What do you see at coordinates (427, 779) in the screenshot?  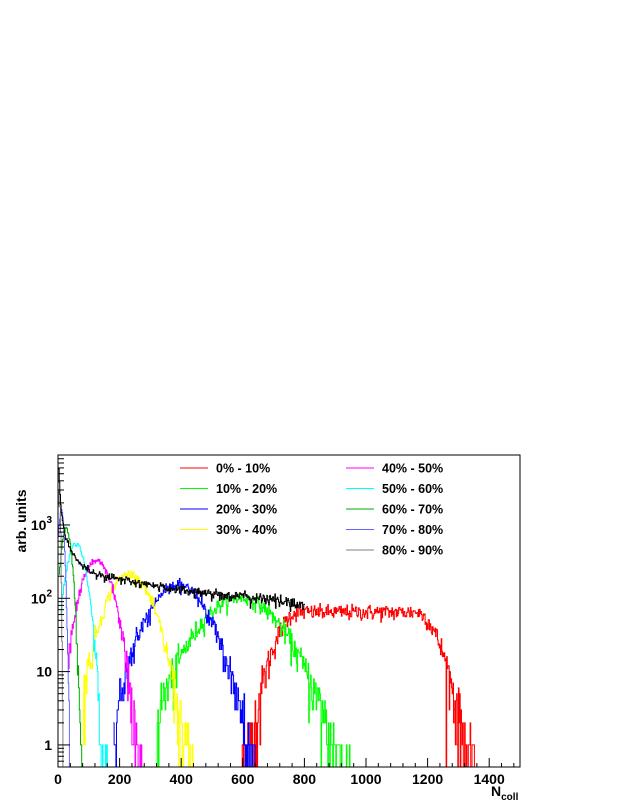 I see `x-tick-label: 1200` at bounding box center [427, 779].